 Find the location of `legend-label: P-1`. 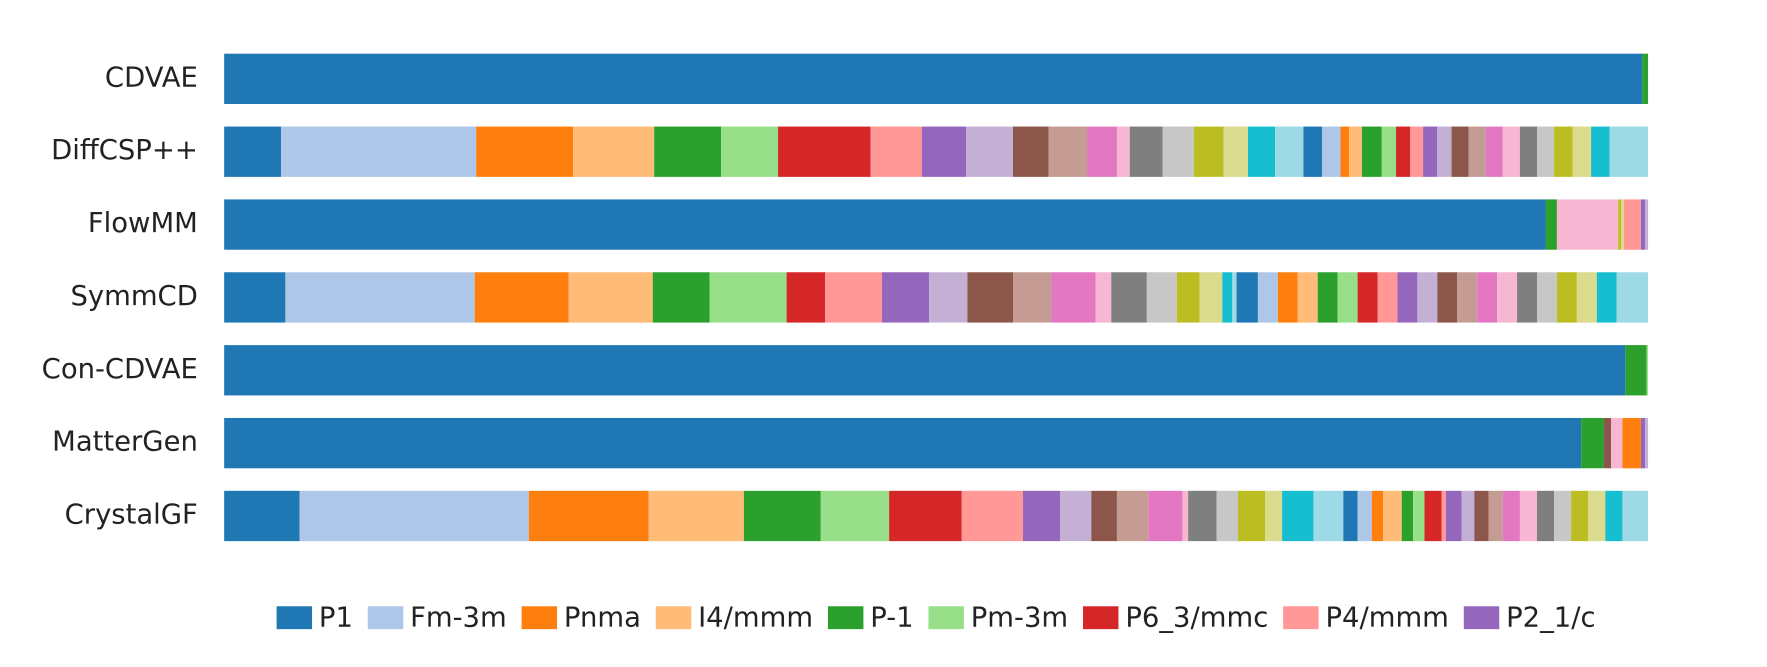

legend-label: P-1 is located at coordinates (891, 617).